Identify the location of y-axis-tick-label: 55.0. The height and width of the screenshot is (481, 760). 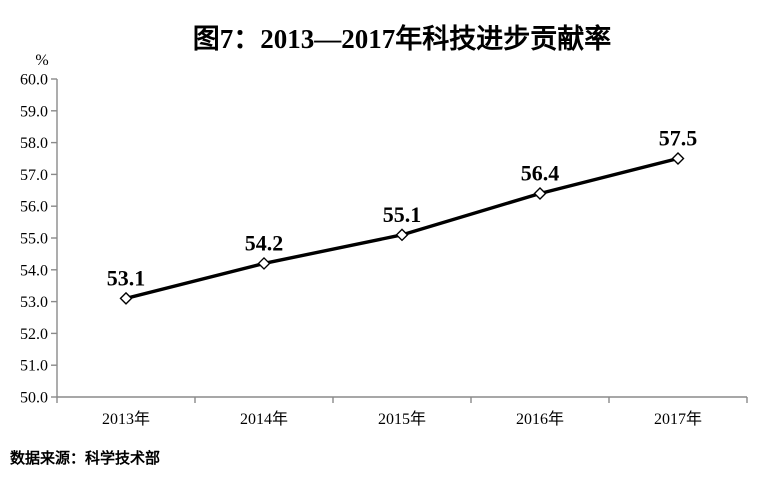
(34, 239).